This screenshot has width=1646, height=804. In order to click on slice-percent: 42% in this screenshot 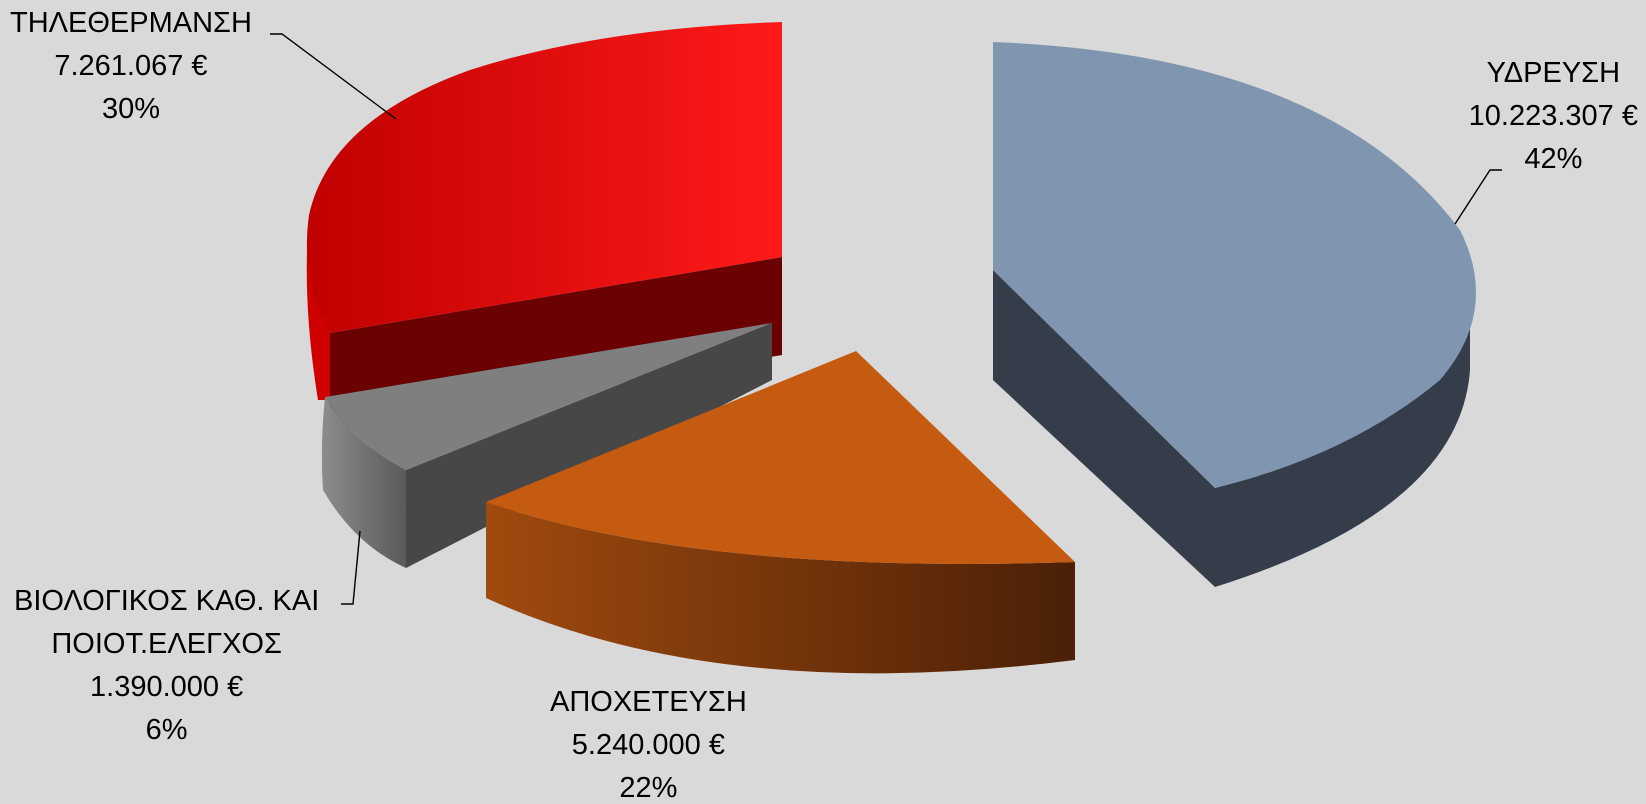, I will do `click(1553, 159)`.